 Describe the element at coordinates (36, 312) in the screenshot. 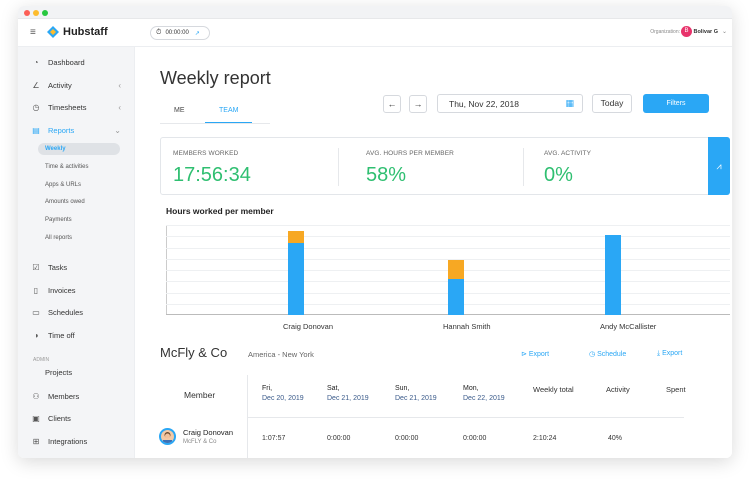

I see `schedules-icon: ▭` at that location.